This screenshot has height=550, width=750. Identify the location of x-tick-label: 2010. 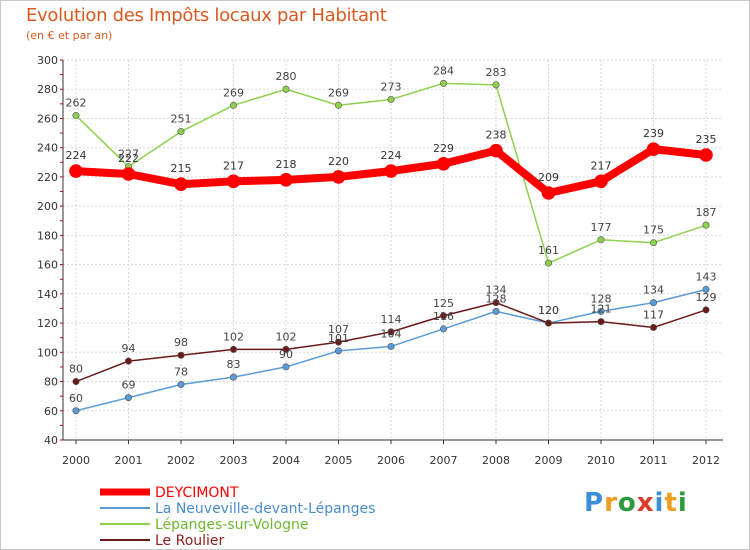
(601, 460).